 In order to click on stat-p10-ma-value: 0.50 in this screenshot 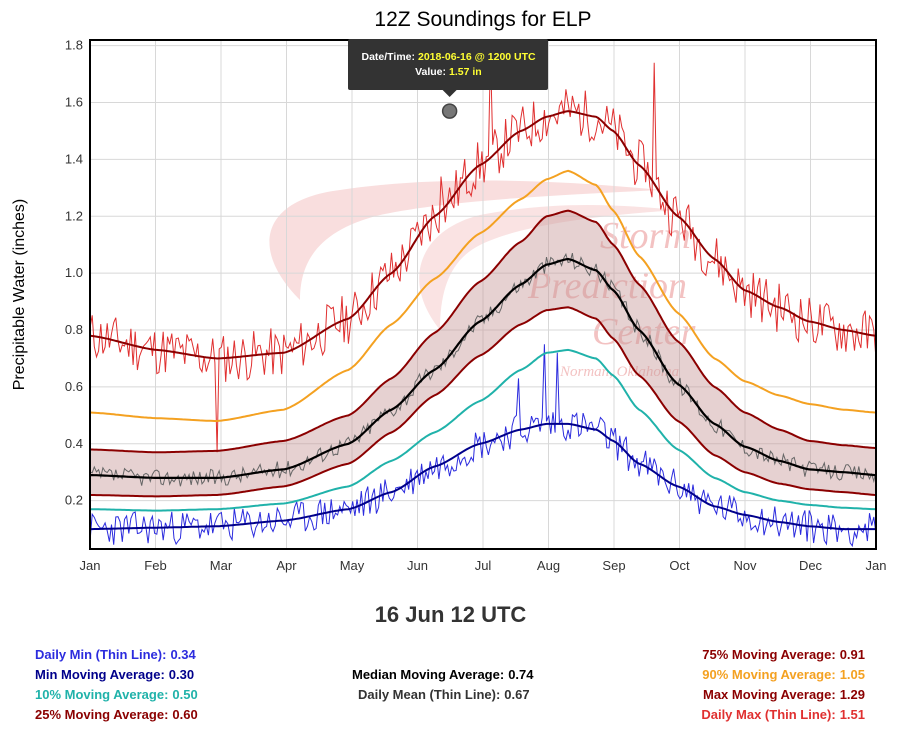, I will do `click(185, 694)`.